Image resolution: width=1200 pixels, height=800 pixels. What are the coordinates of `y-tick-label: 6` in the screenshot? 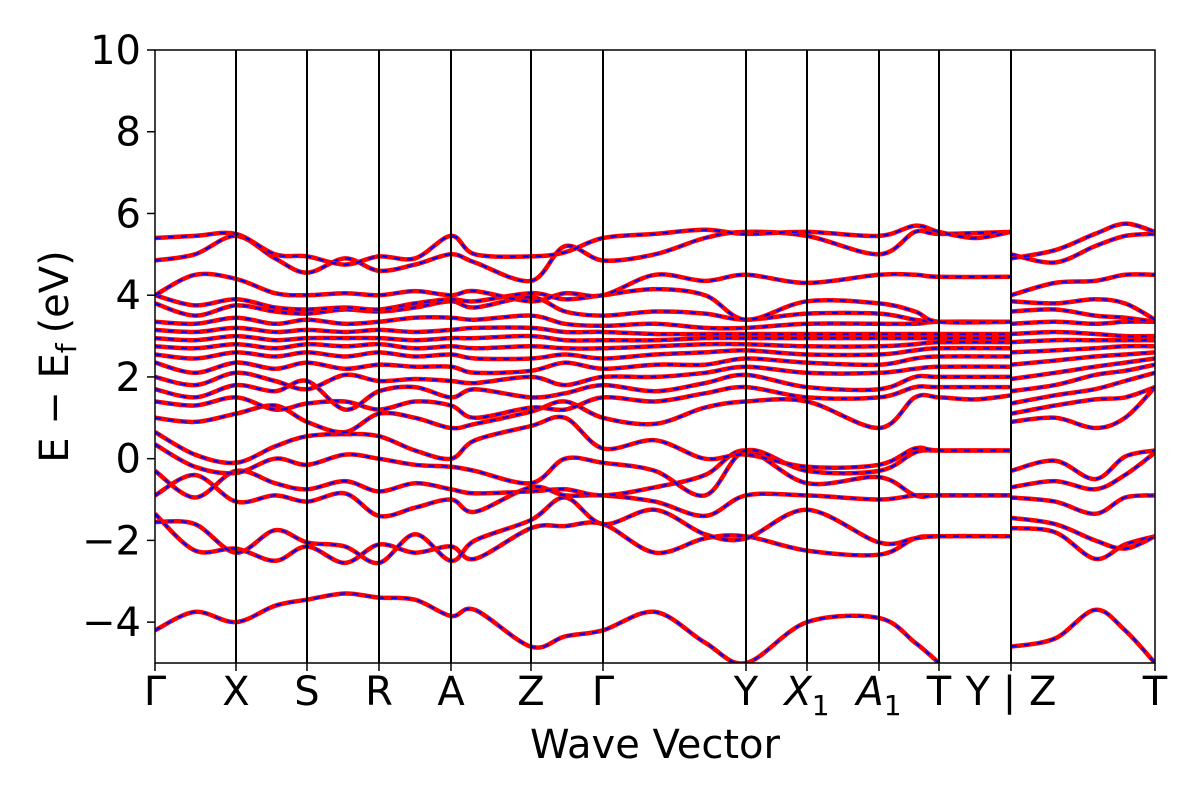 It's located at (128, 214).